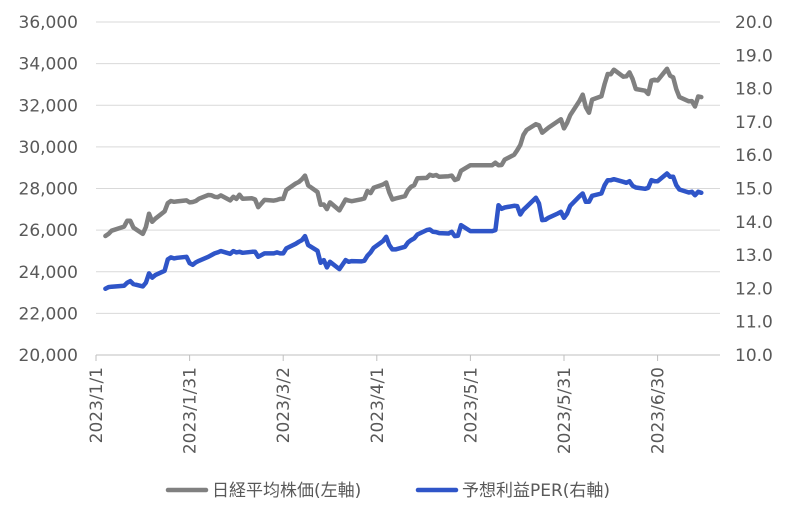 This screenshot has height=520, width=793. Describe the element at coordinates (536, 491) in the screenshot. I see `legend-label: 予想利益PER(右軸)` at that location.